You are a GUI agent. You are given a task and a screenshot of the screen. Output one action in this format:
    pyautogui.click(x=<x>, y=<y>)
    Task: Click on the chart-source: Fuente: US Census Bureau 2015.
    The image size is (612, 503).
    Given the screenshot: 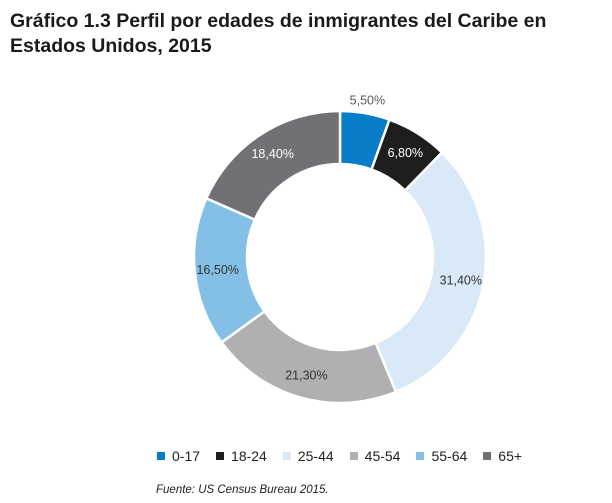 What is the action you would take?
    pyautogui.click(x=242, y=490)
    